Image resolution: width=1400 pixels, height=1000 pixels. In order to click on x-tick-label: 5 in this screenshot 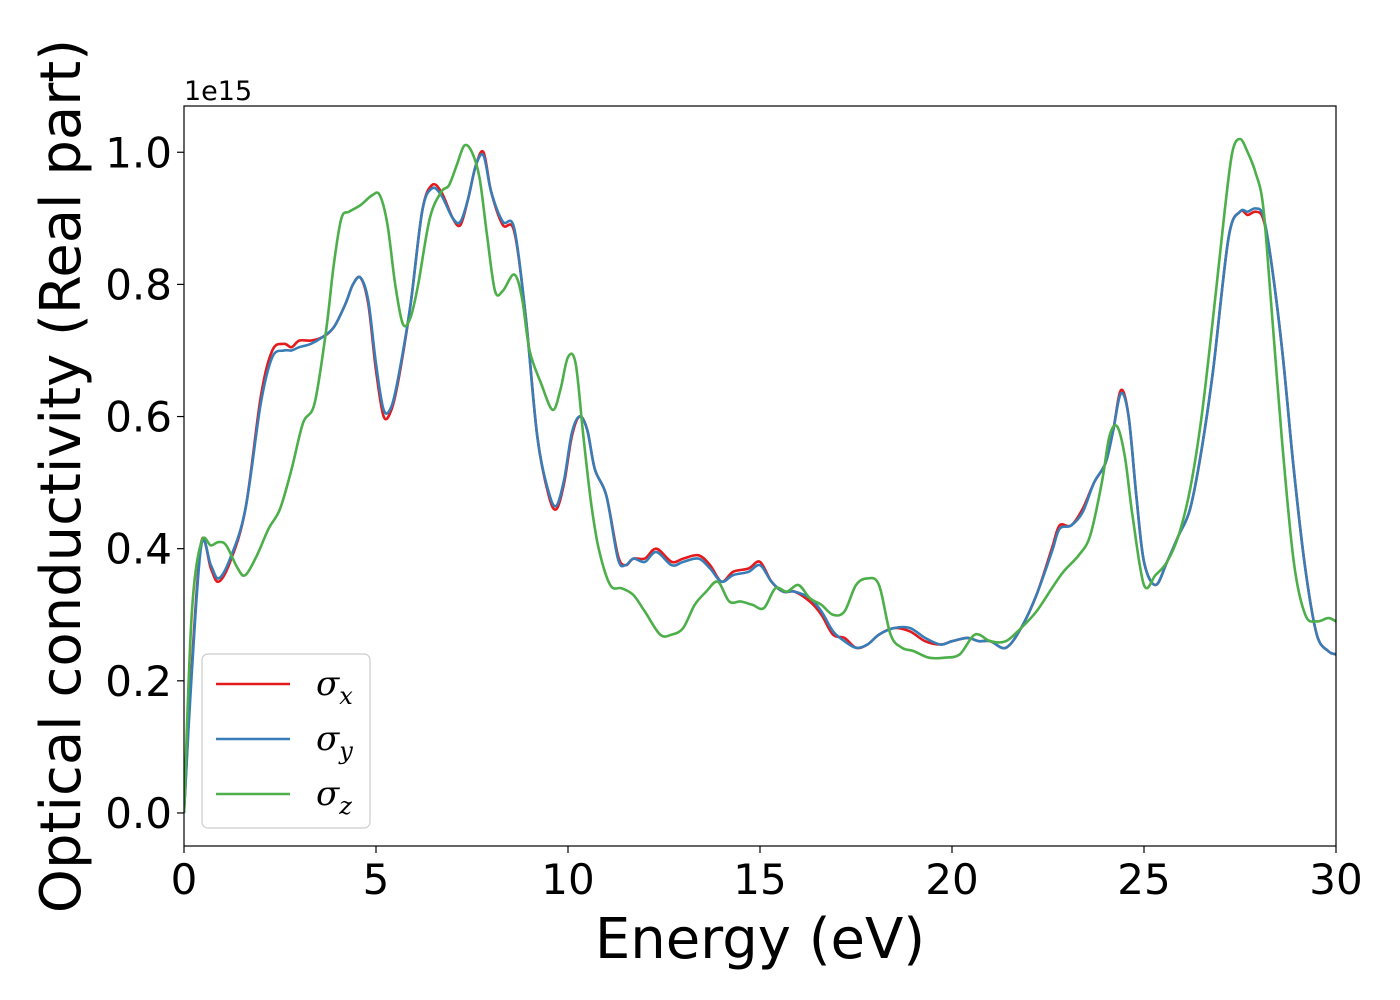, I will do `click(376, 879)`.